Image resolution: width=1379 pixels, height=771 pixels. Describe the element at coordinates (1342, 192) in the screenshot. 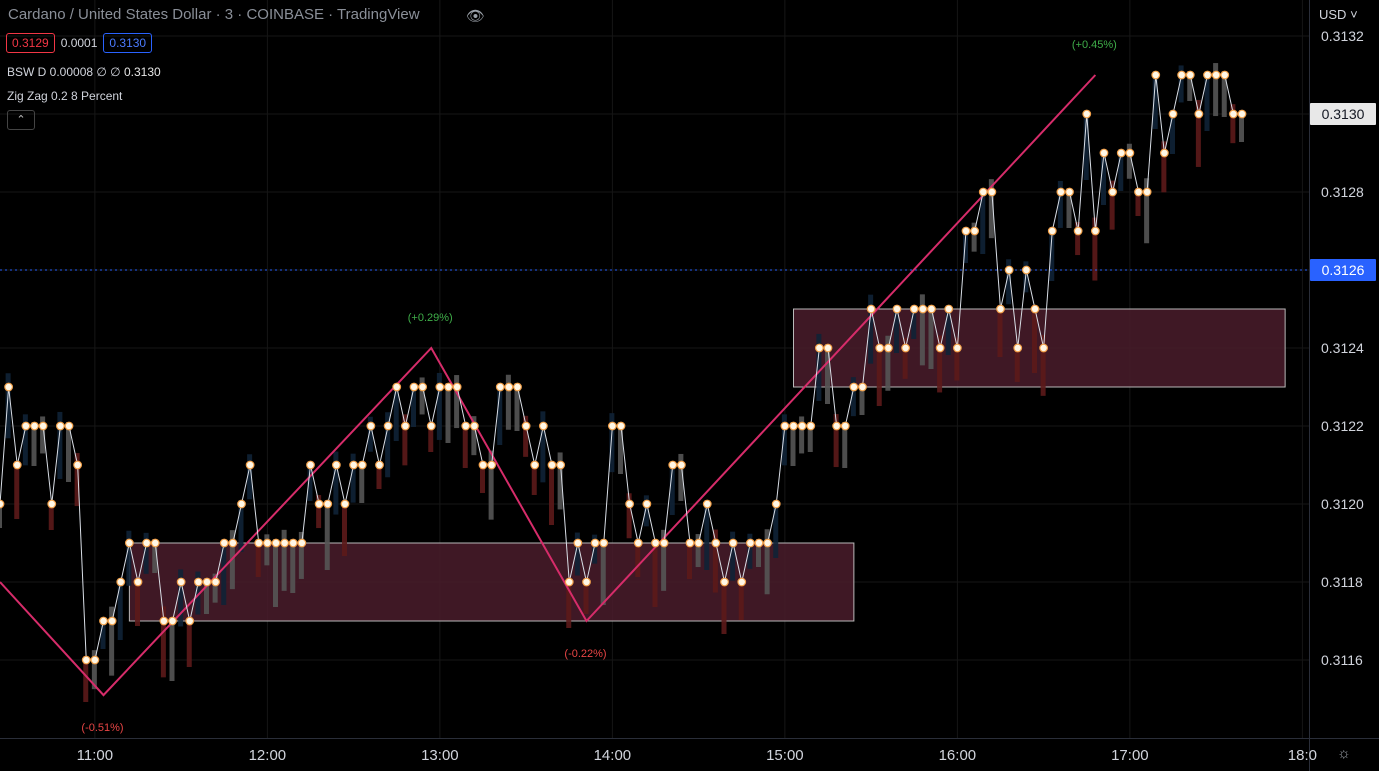

I see `price-tick-label: 0.3128` at that location.